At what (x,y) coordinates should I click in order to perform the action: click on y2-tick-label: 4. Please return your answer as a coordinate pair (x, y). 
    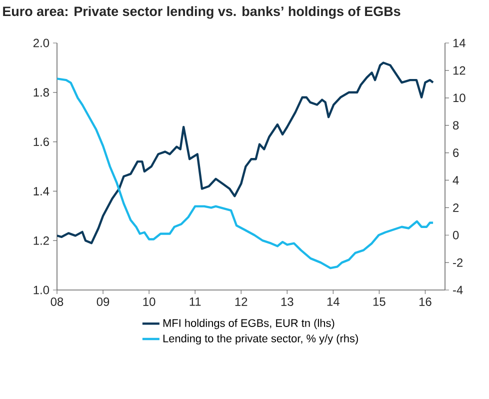
    Looking at the image, I should click on (455, 180).